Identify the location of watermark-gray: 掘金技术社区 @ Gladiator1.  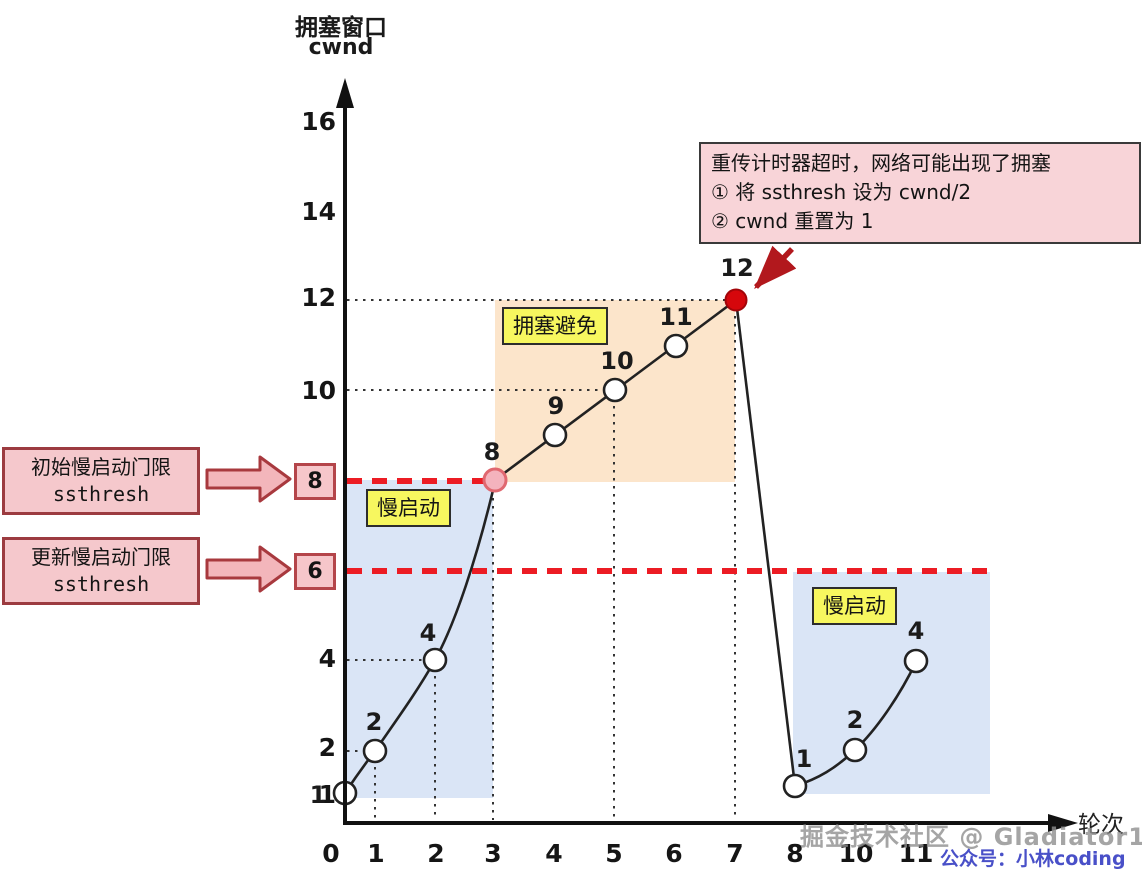
(971, 837).